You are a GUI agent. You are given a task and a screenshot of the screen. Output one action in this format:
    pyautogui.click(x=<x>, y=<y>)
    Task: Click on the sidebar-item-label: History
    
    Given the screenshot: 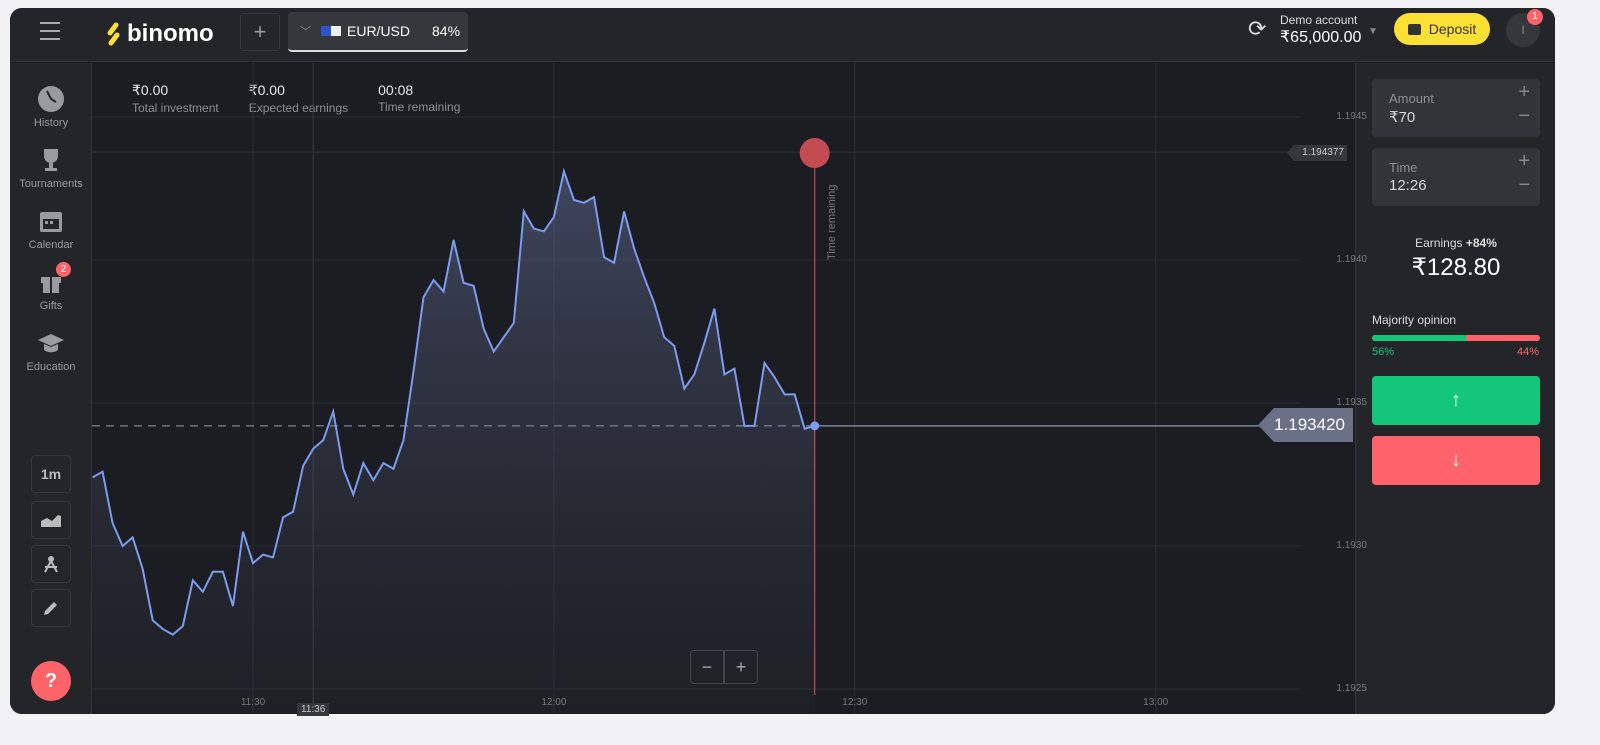 What is the action you would take?
    pyautogui.click(x=51, y=123)
    